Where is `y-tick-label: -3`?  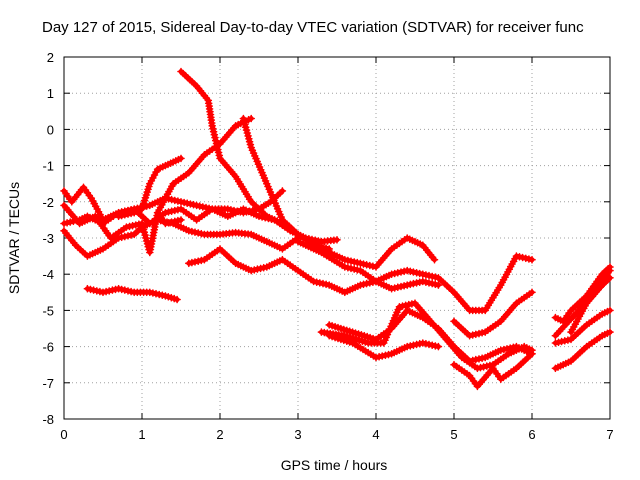 y-tick-label: -3 is located at coordinates (48, 238).